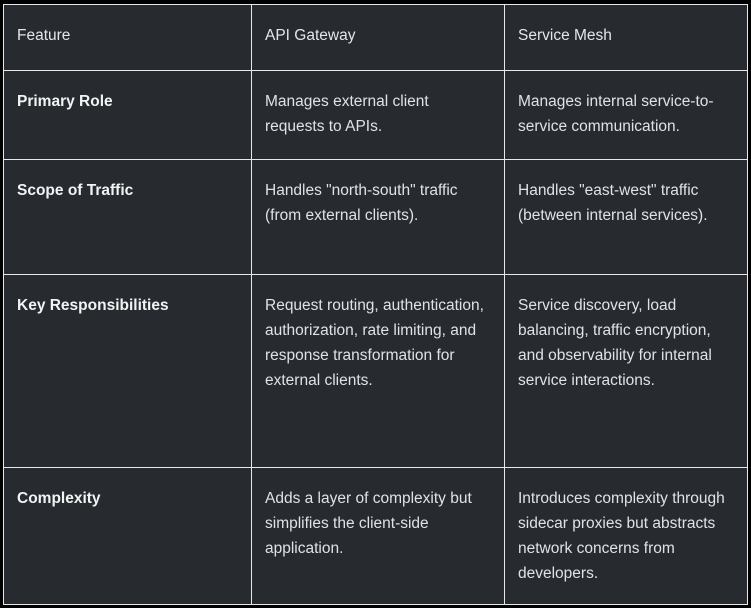 This screenshot has width=751, height=608. Describe the element at coordinates (127, 536) in the screenshot. I see `feature-cell: Complexity` at that location.